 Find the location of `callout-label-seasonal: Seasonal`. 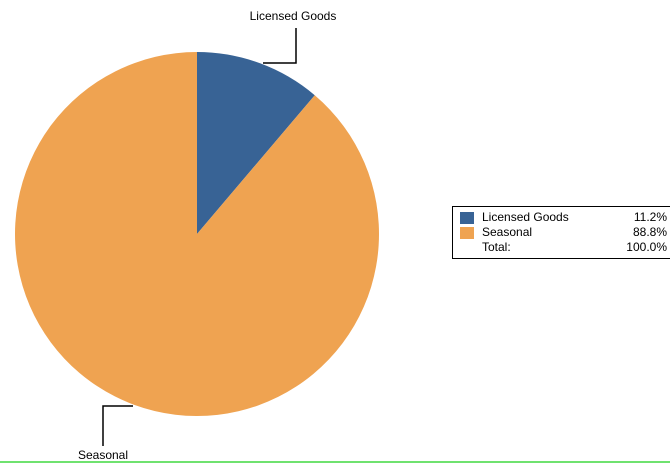

callout-label-seasonal: Seasonal is located at coordinates (103, 455).